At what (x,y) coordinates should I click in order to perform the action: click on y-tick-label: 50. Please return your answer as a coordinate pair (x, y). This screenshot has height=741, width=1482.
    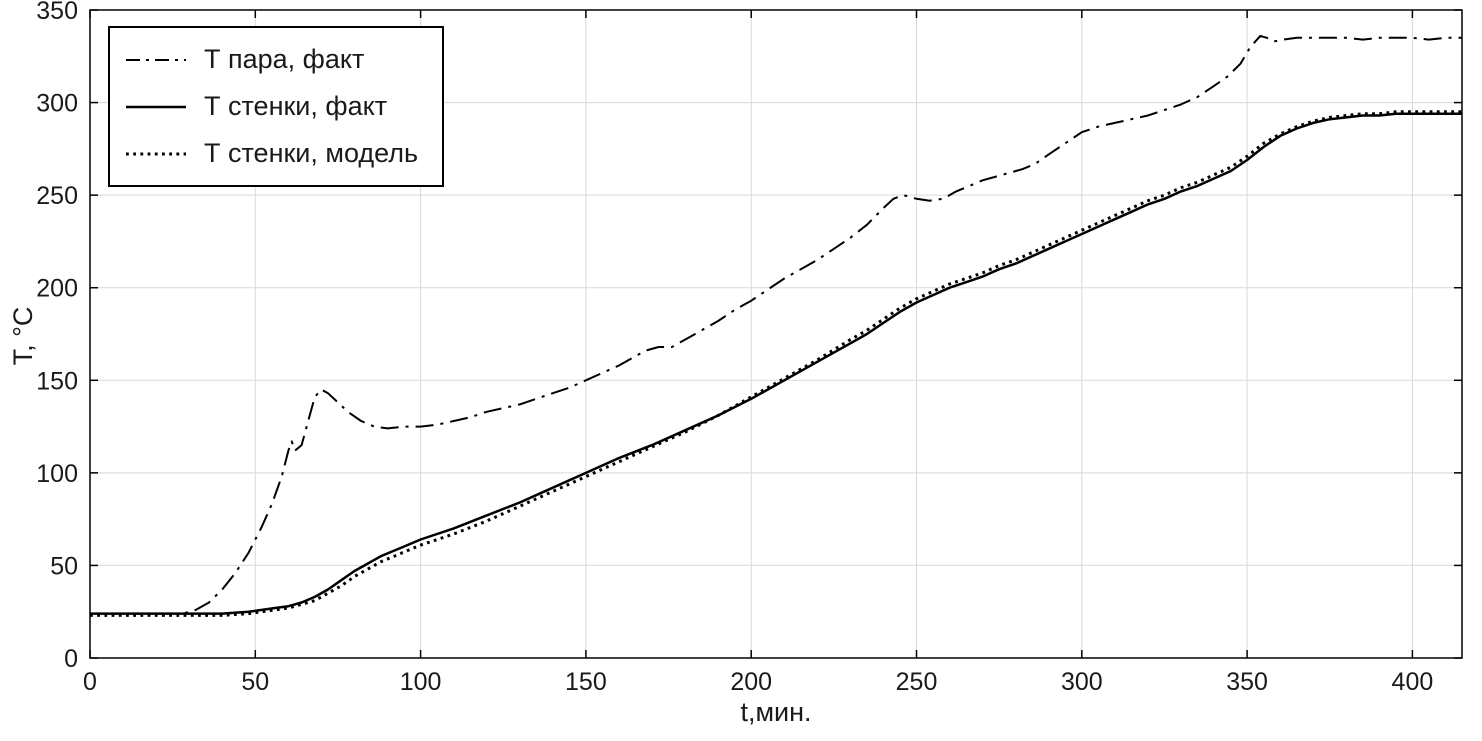
    Looking at the image, I should click on (64, 566).